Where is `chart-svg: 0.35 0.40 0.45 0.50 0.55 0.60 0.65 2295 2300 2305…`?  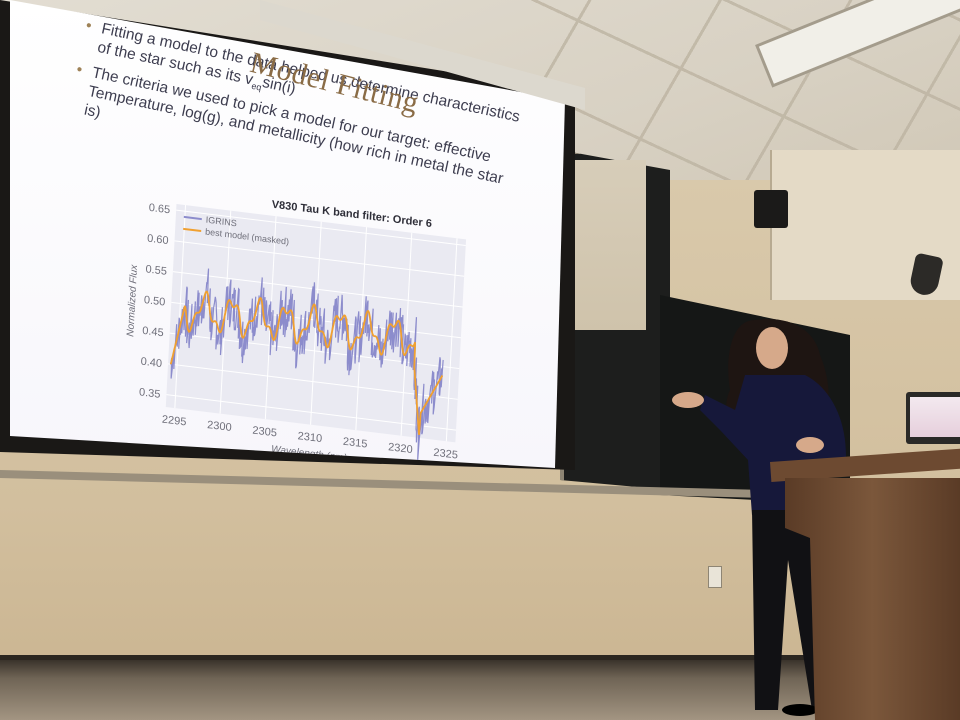
chart-svg: 0.35 0.40 0.45 0.50 0.55 0.60 0.65 2295 2300 2305… is located at coordinates (296, 331).